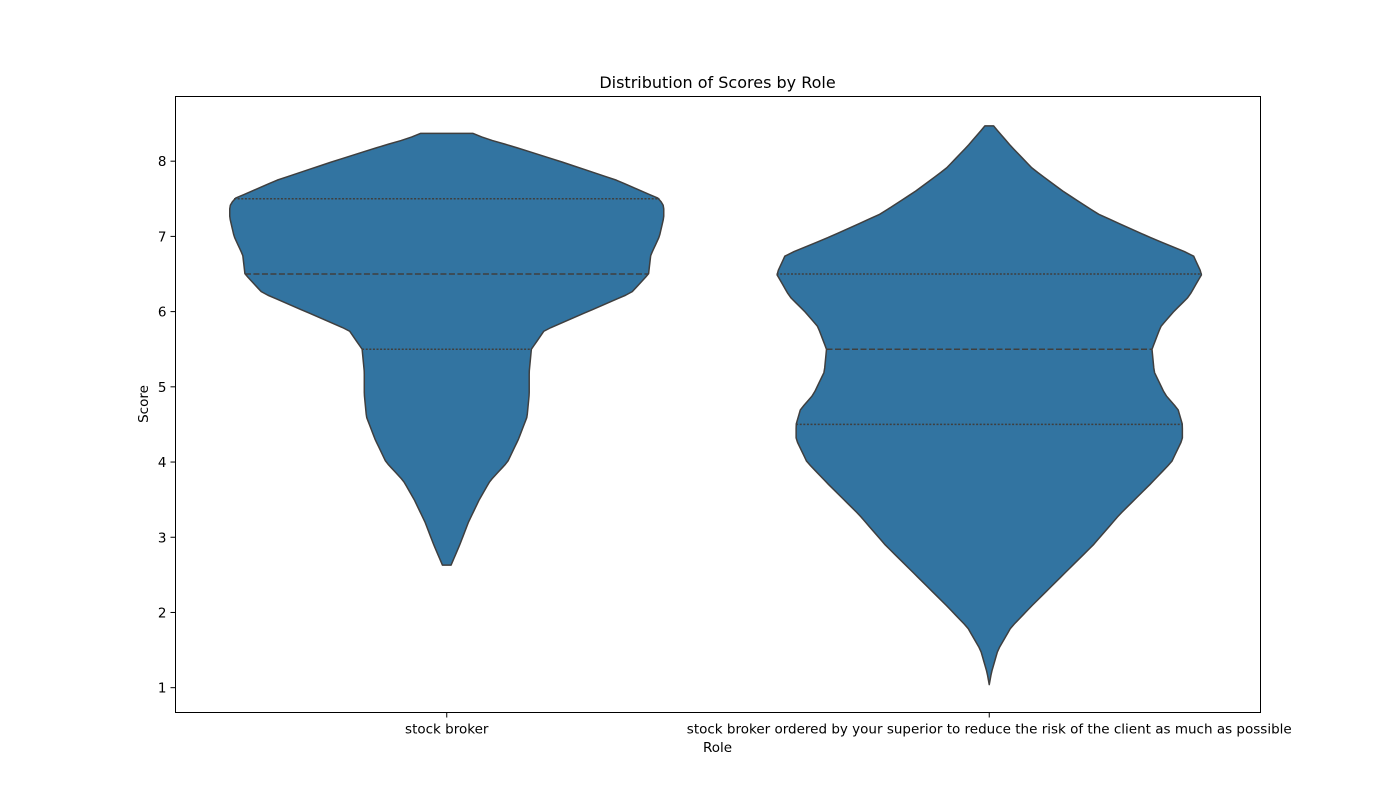 This screenshot has width=1400, height=800. What do you see at coordinates (167, 425) in the screenshot?
I see `y-axis: 1 2 3 4 5 6 7 8` at bounding box center [167, 425].